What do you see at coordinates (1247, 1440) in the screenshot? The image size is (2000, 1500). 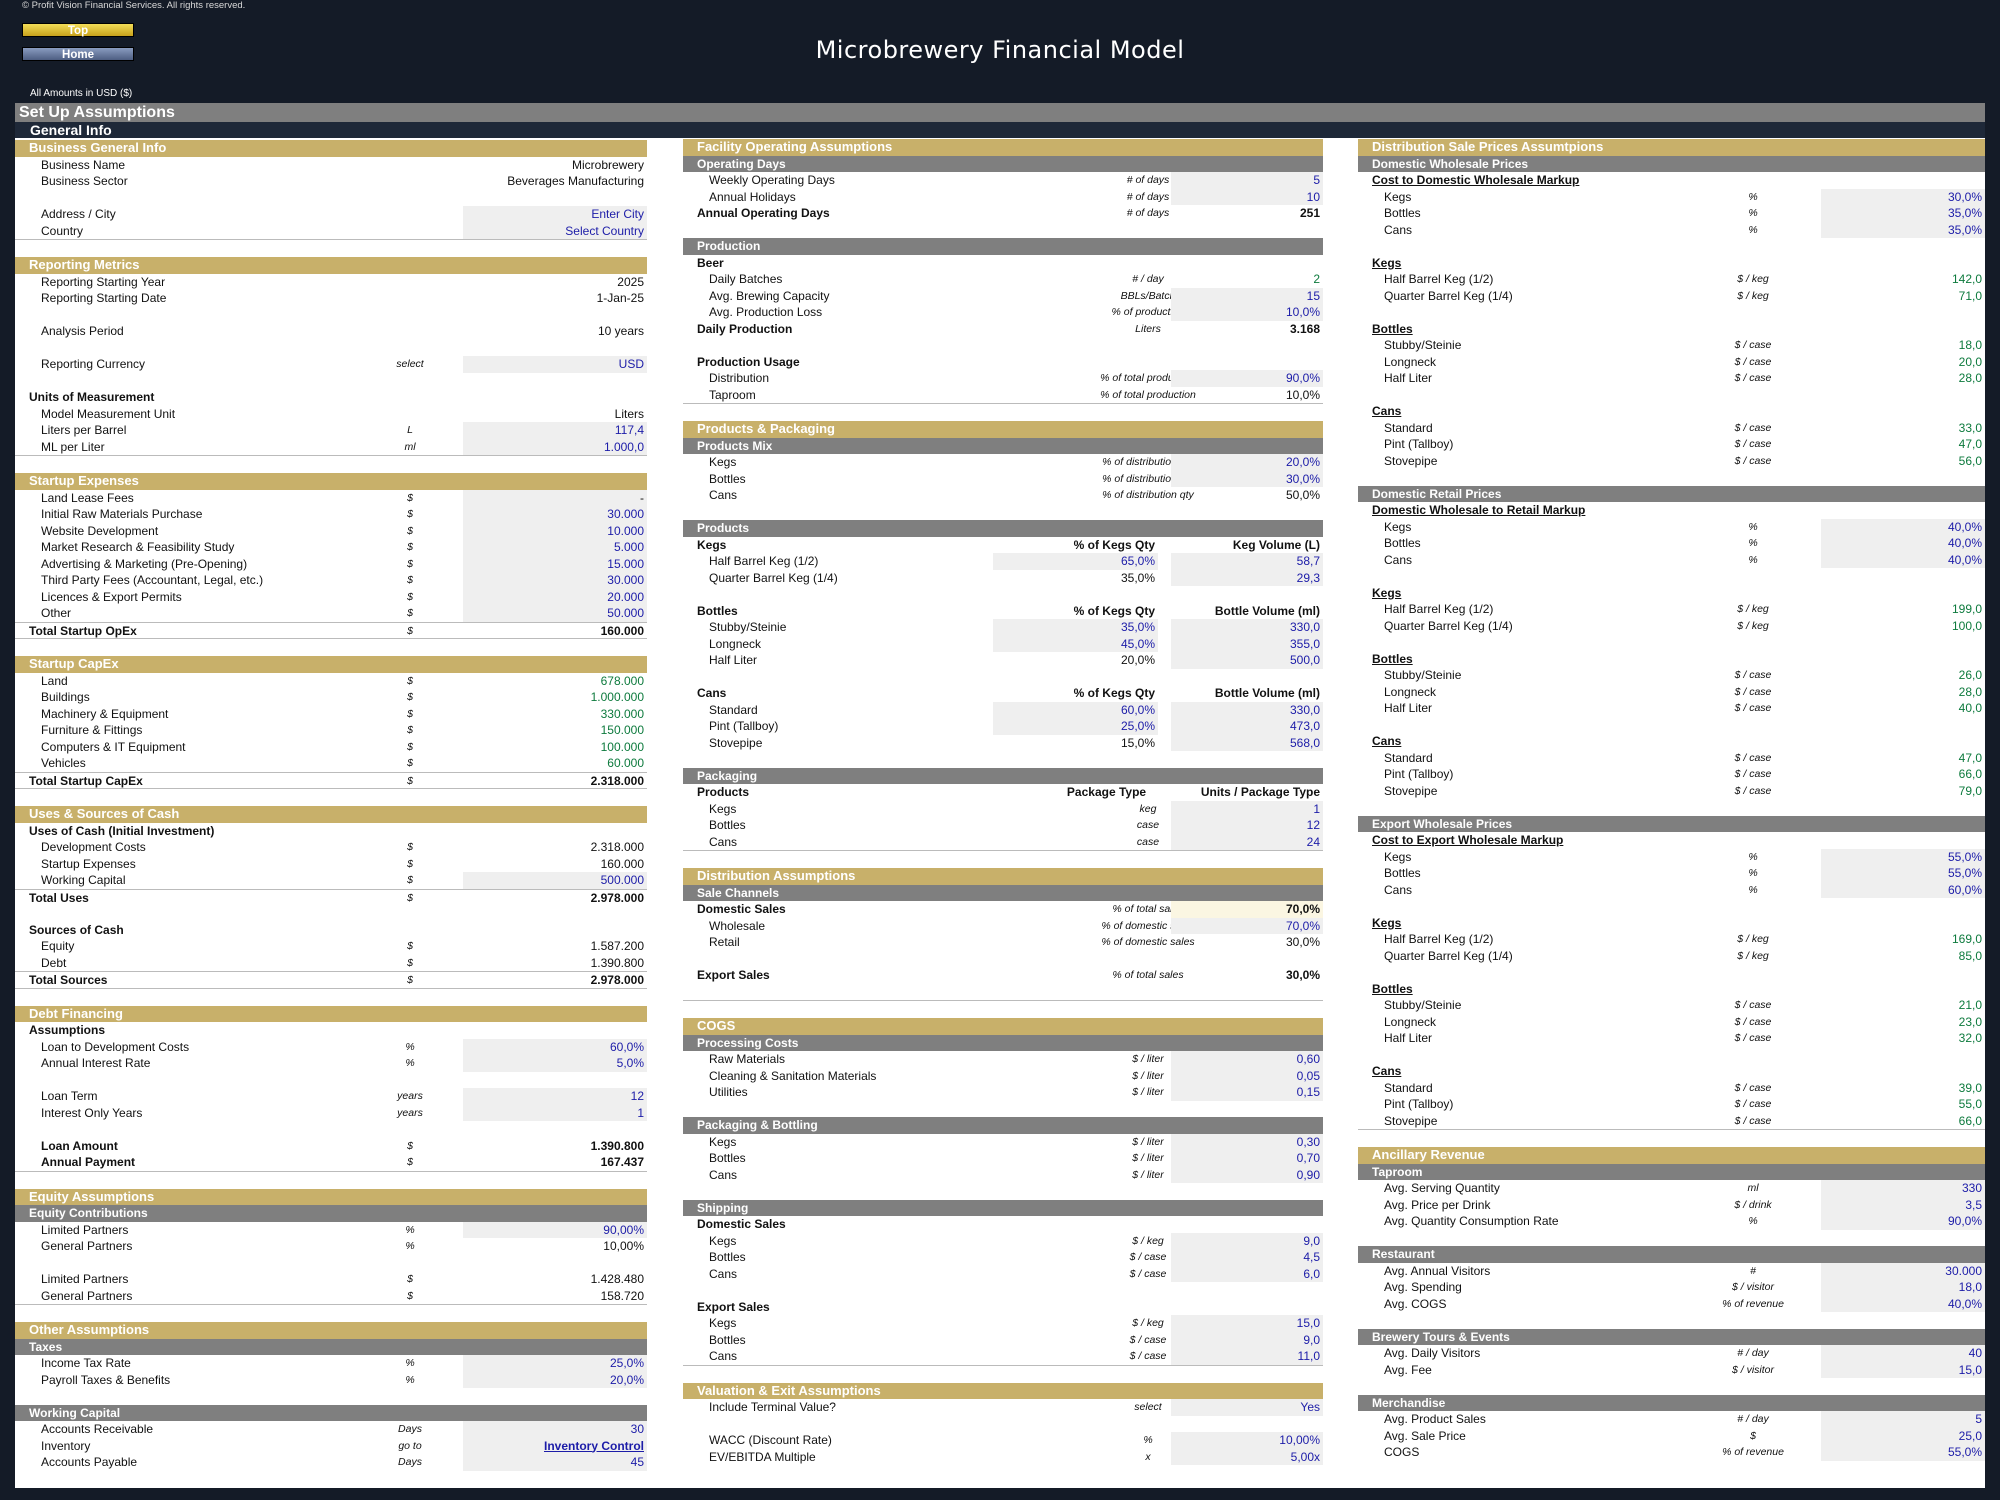 I see `input-cell: 10,00%` at bounding box center [1247, 1440].